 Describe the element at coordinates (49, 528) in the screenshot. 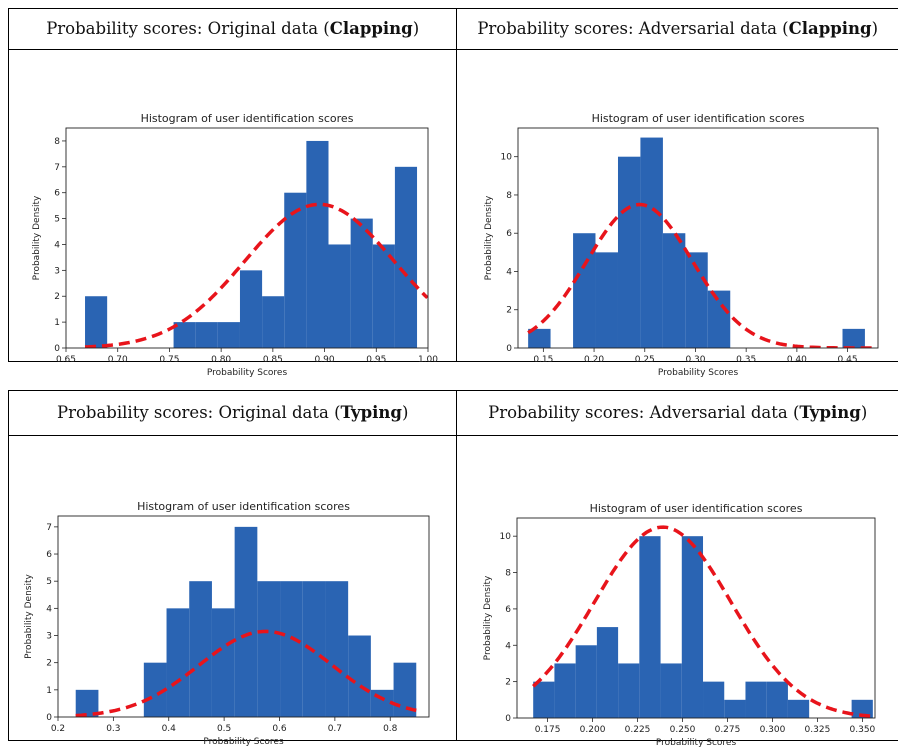

I see `y-tick-label: 7` at that location.